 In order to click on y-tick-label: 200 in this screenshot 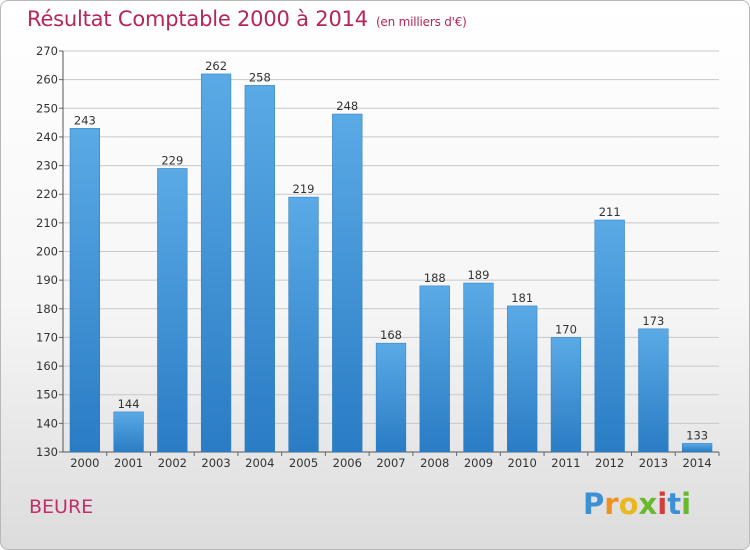, I will do `click(47, 252)`.